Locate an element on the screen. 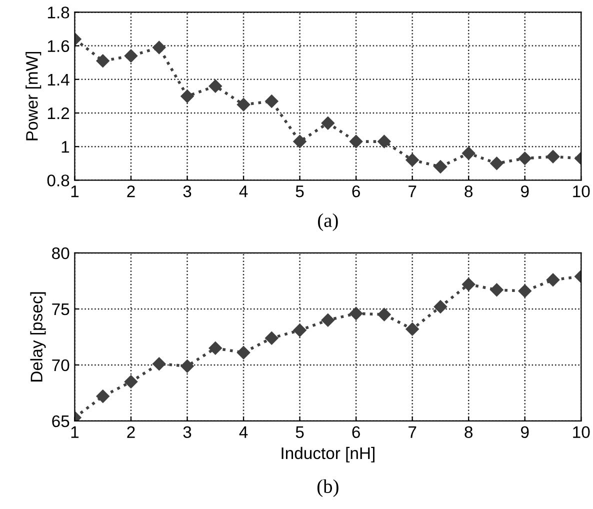  x-axis-title: Inductor [nH] is located at coordinates (328, 454).